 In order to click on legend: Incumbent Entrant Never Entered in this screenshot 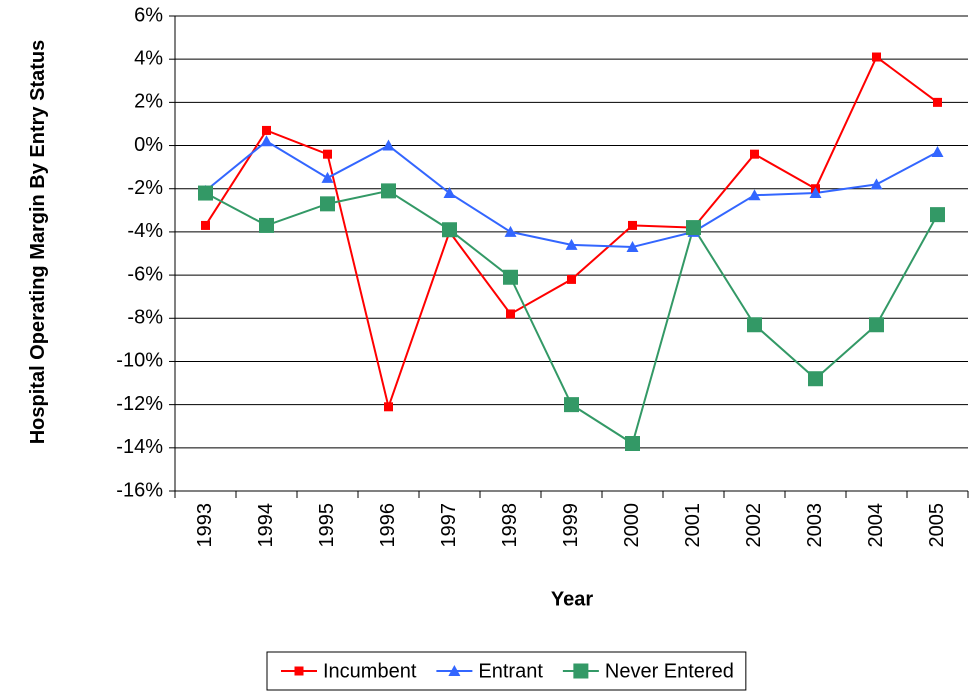, I will do `click(506, 671)`.